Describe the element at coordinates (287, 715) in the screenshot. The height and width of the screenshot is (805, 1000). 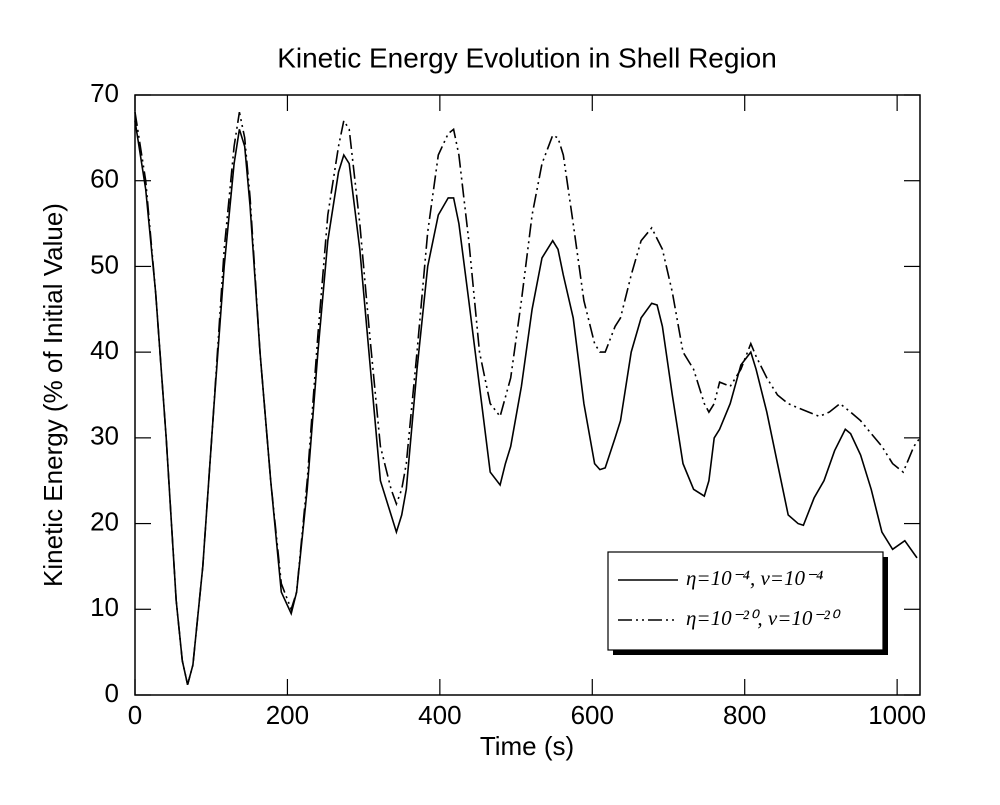
I see `x-tick-label: 200` at that location.